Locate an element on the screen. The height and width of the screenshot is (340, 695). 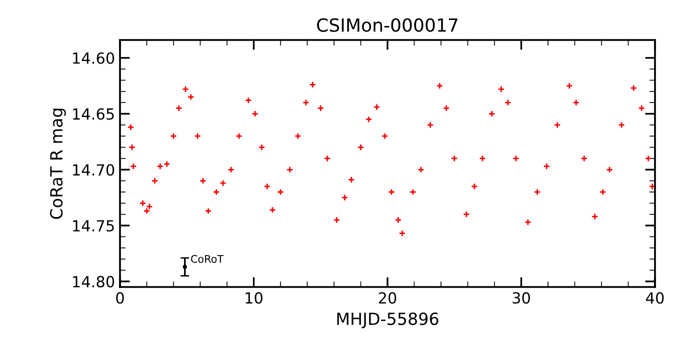
y-axis-title: CoRaT R mag is located at coordinates (58, 163).